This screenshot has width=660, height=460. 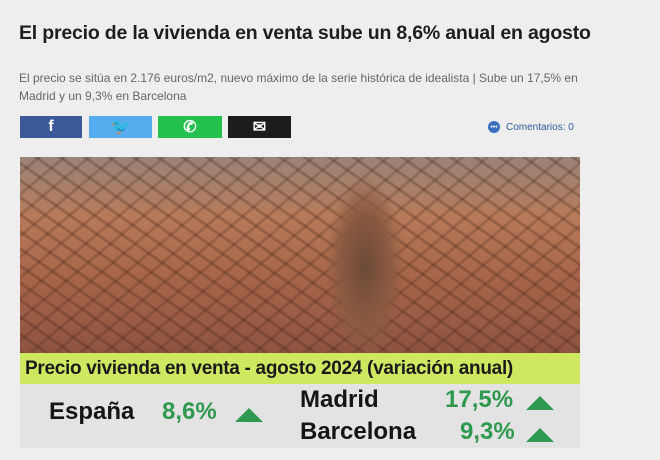 I want to click on whatsapp-share-button: ✆, so click(x=190, y=127).